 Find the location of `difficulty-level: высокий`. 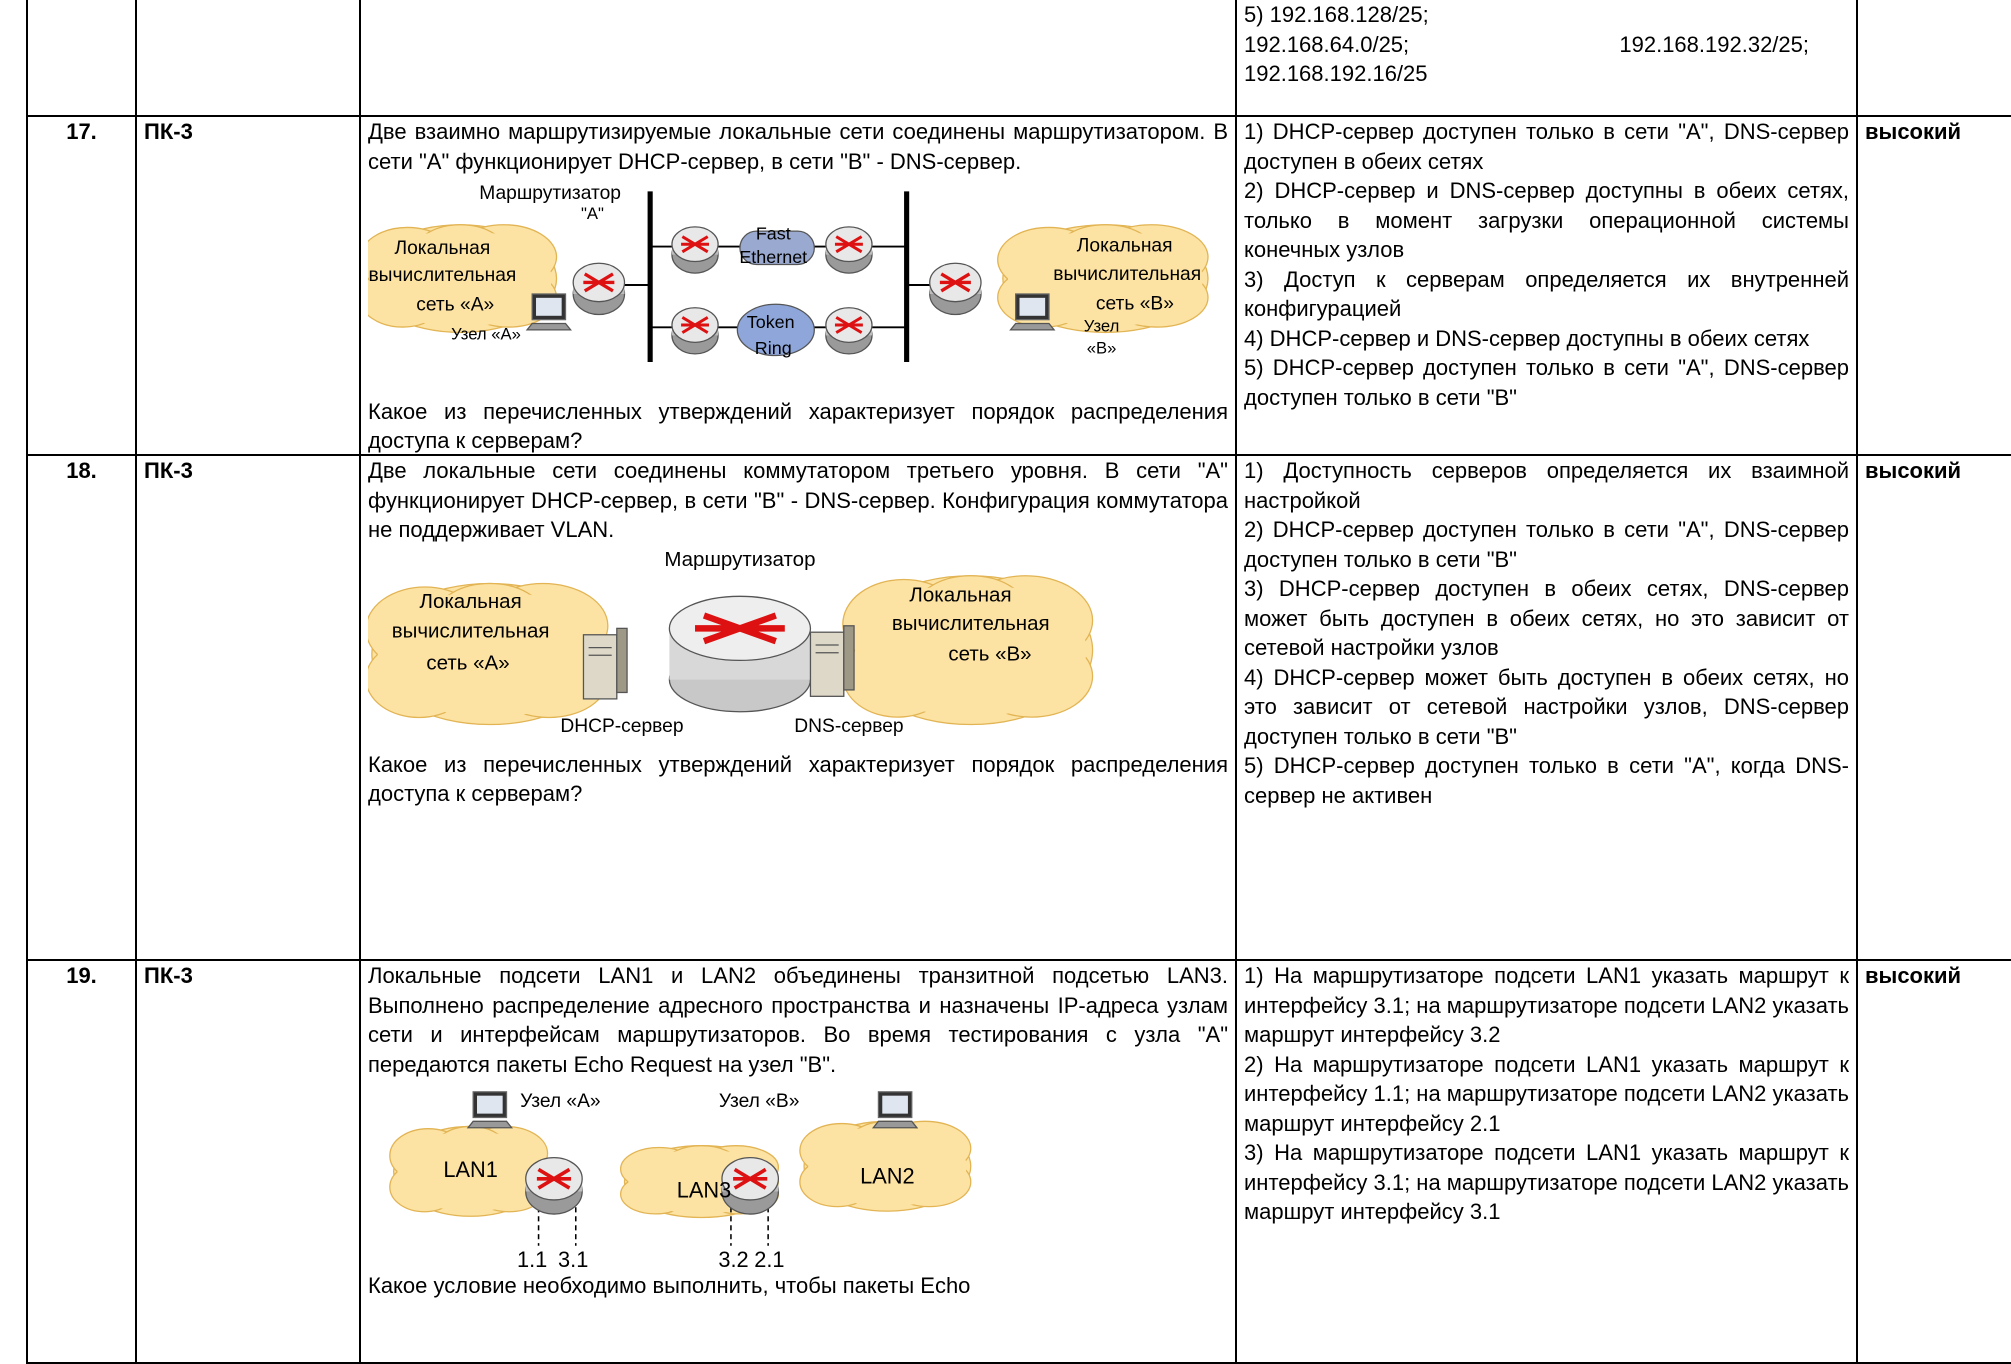

difficulty-level: высокий is located at coordinates (1913, 131).